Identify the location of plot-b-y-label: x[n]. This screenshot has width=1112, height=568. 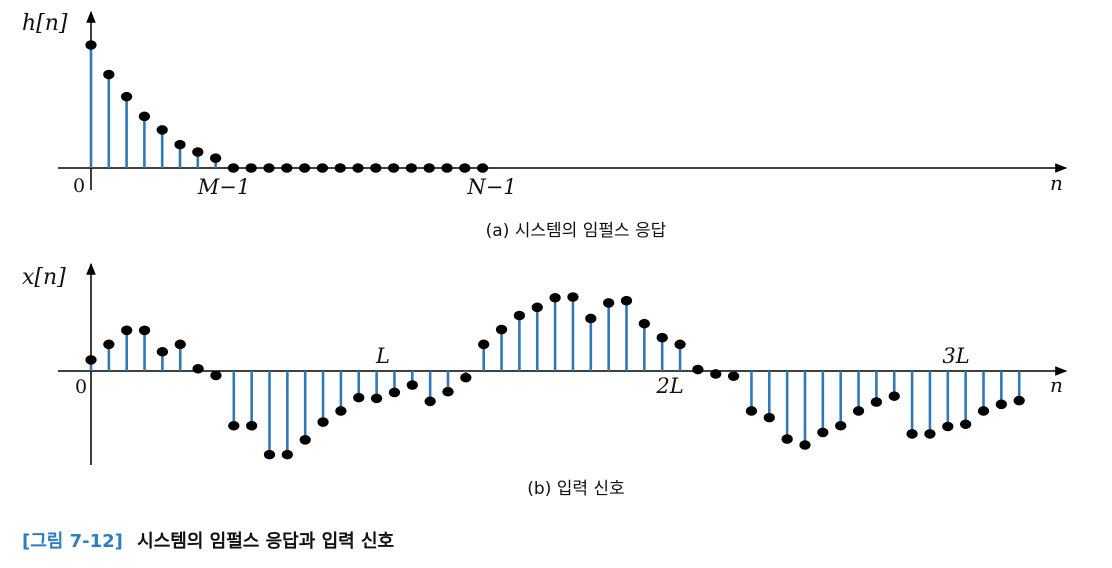
(44, 277).